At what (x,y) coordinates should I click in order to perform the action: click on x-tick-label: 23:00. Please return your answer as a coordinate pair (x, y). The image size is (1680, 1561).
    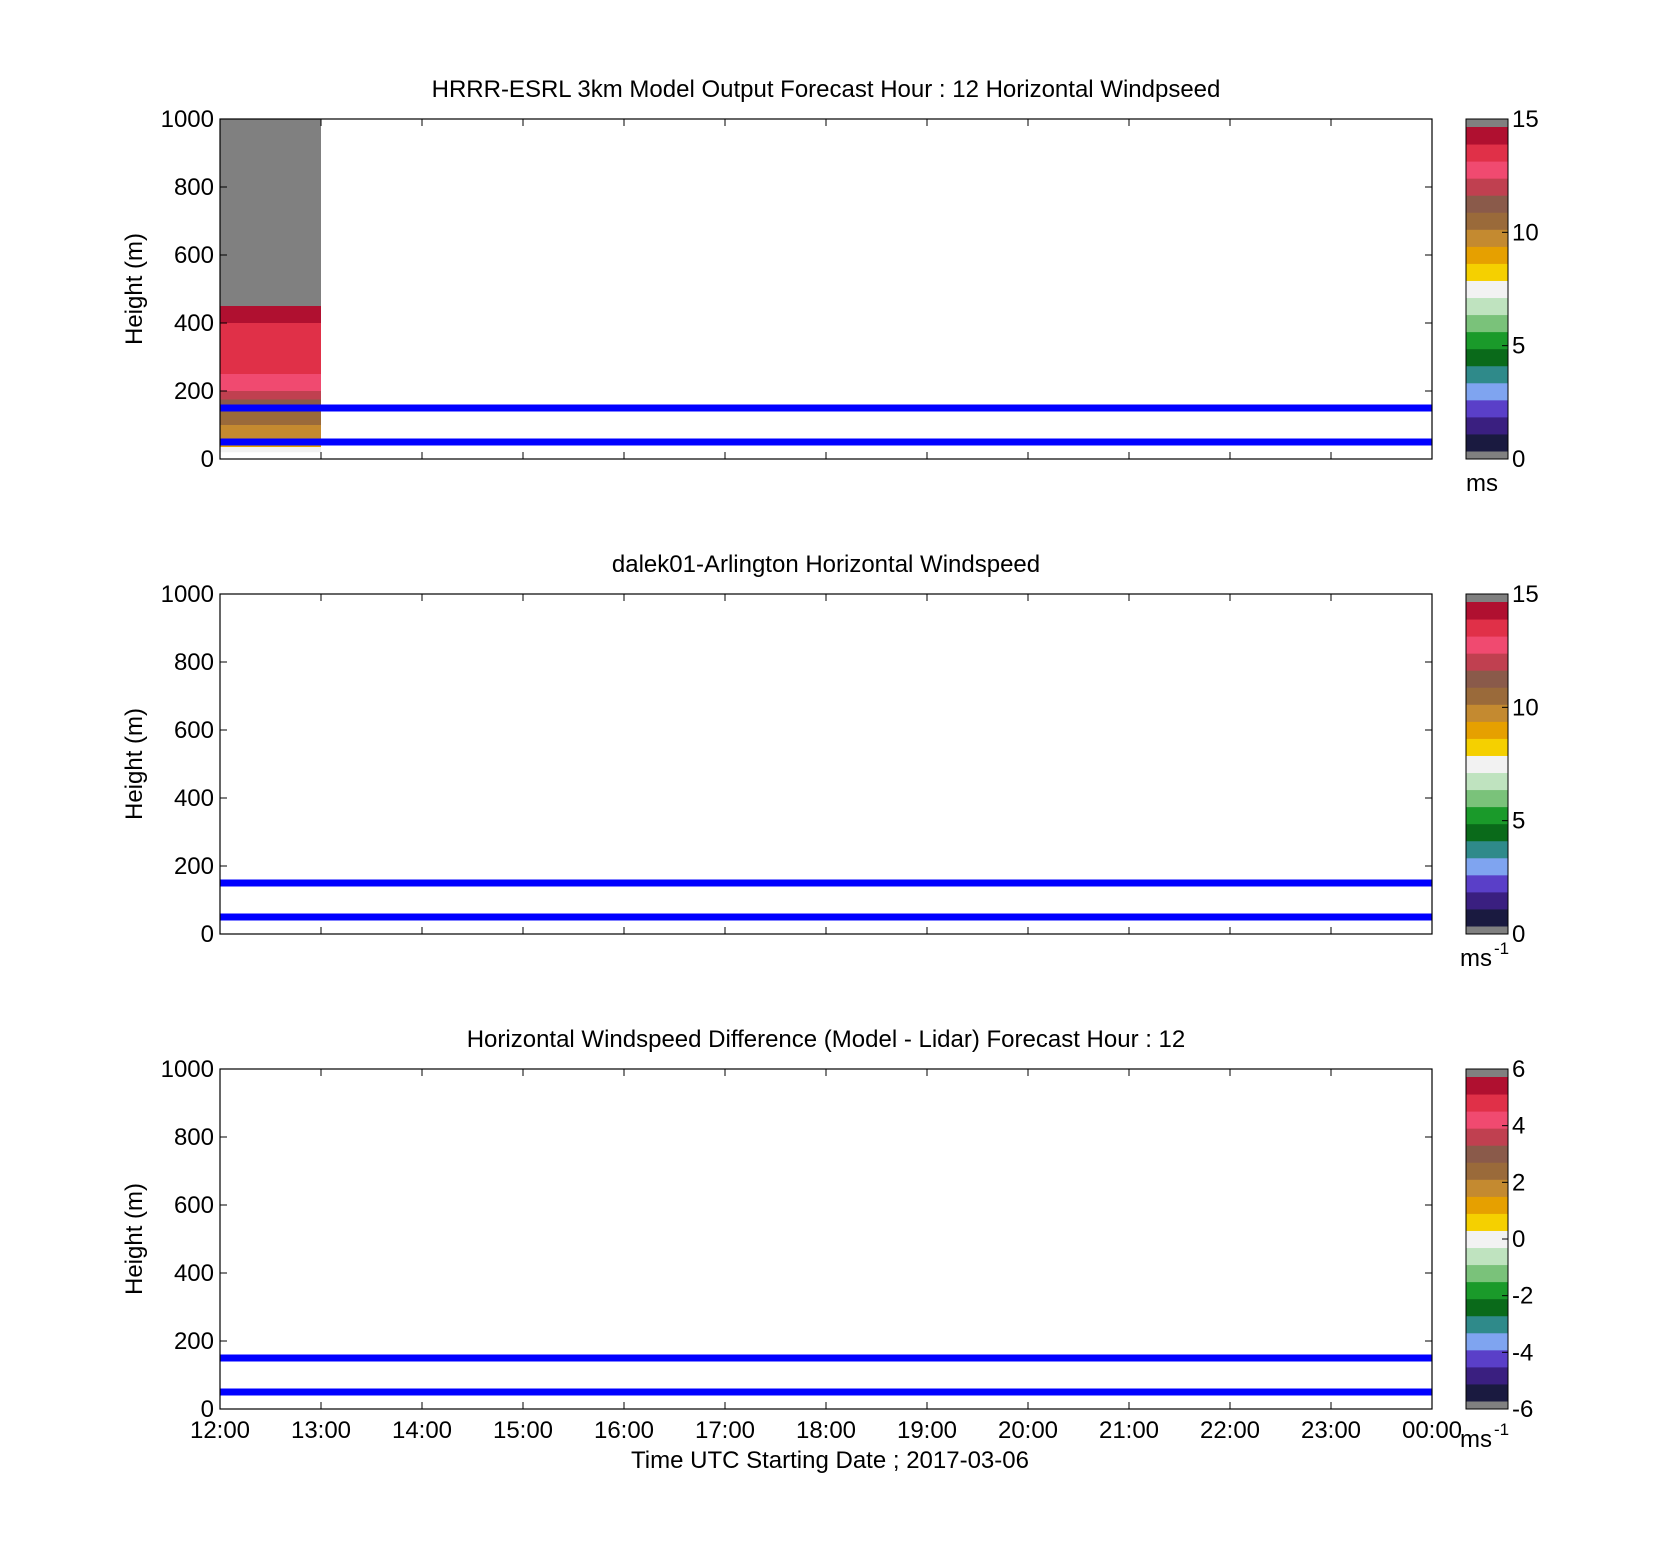
    Looking at the image, I should click on (1331, 1430).